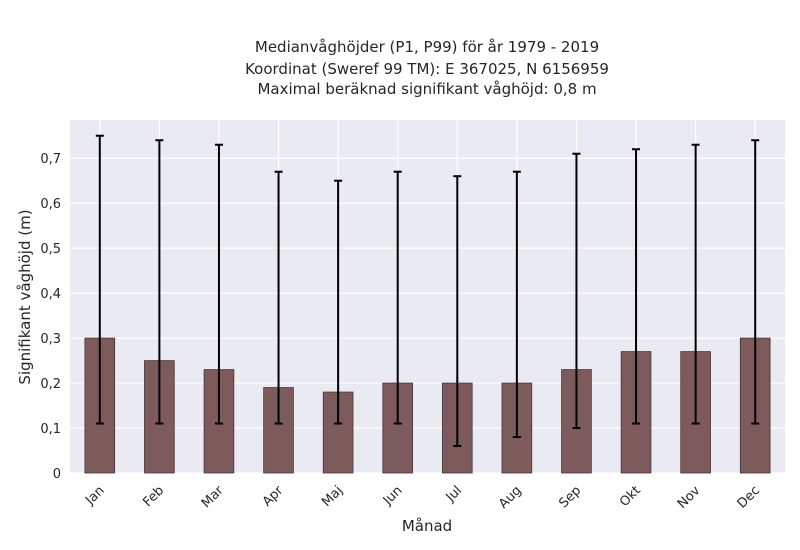  I want to click on x-tick-label: Dec, so click(749, 497).